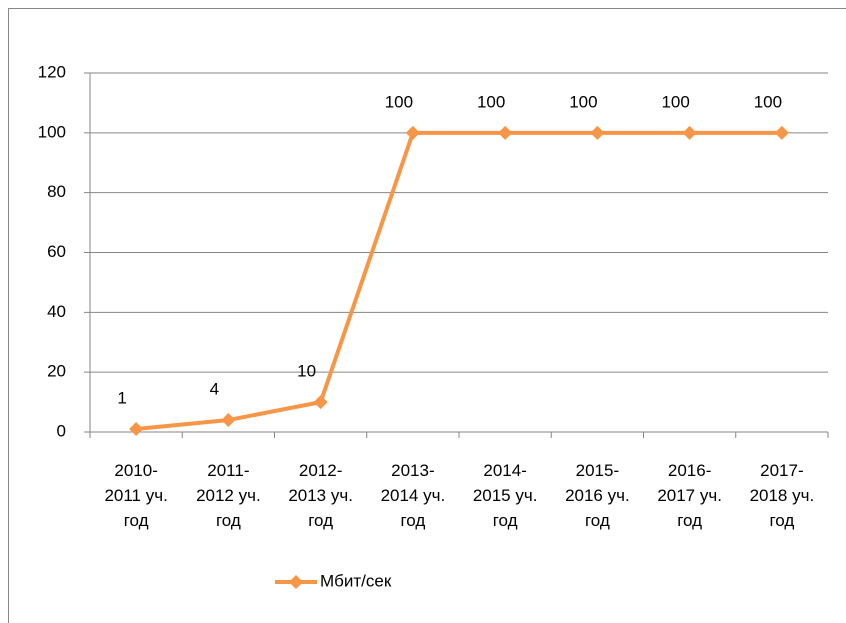 The image size is (846, 623). I want to click on x-tick-label: 2017-2018 уч. год, so click(782, 495).